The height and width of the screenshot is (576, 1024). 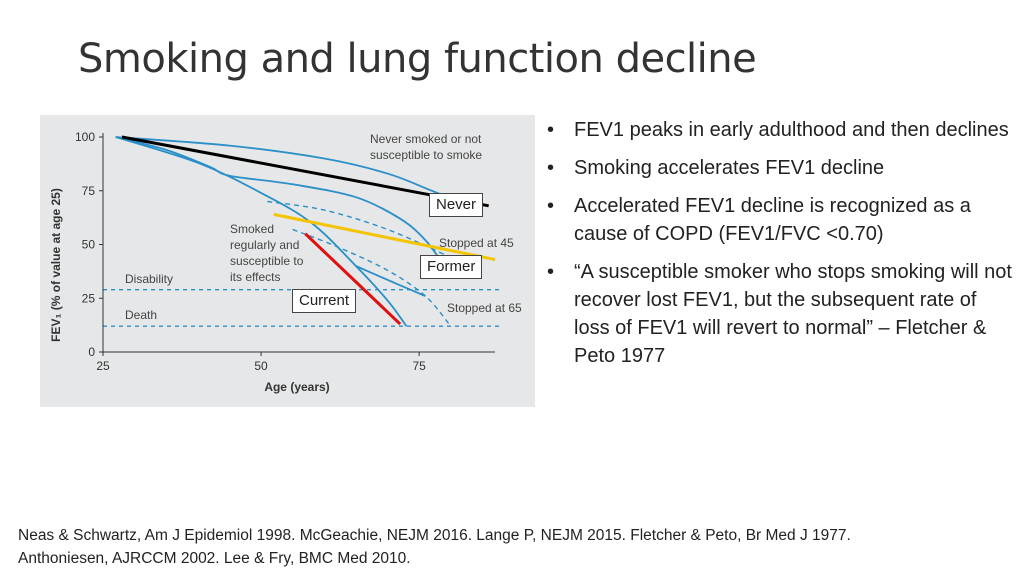 What do you see at coordinates (141, 315) in the screenshot?
I see `annotation-death: Death` at bounding box center [141, 315].